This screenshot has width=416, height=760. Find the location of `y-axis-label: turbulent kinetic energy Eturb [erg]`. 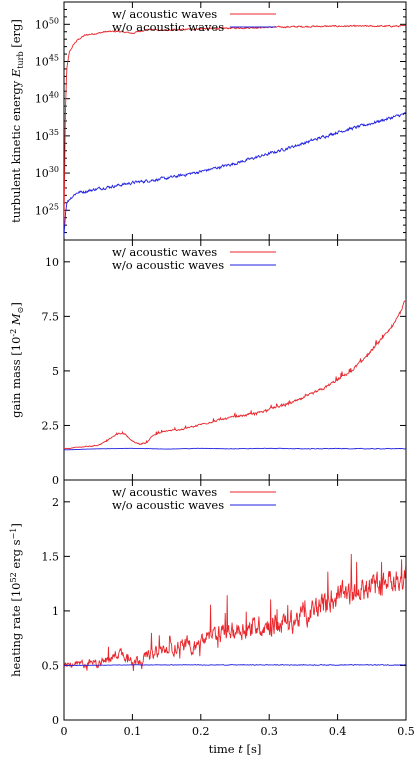

y-axis-label: turbulent kinetic energy Eturb [erg] is located at coordinates (17, 121).